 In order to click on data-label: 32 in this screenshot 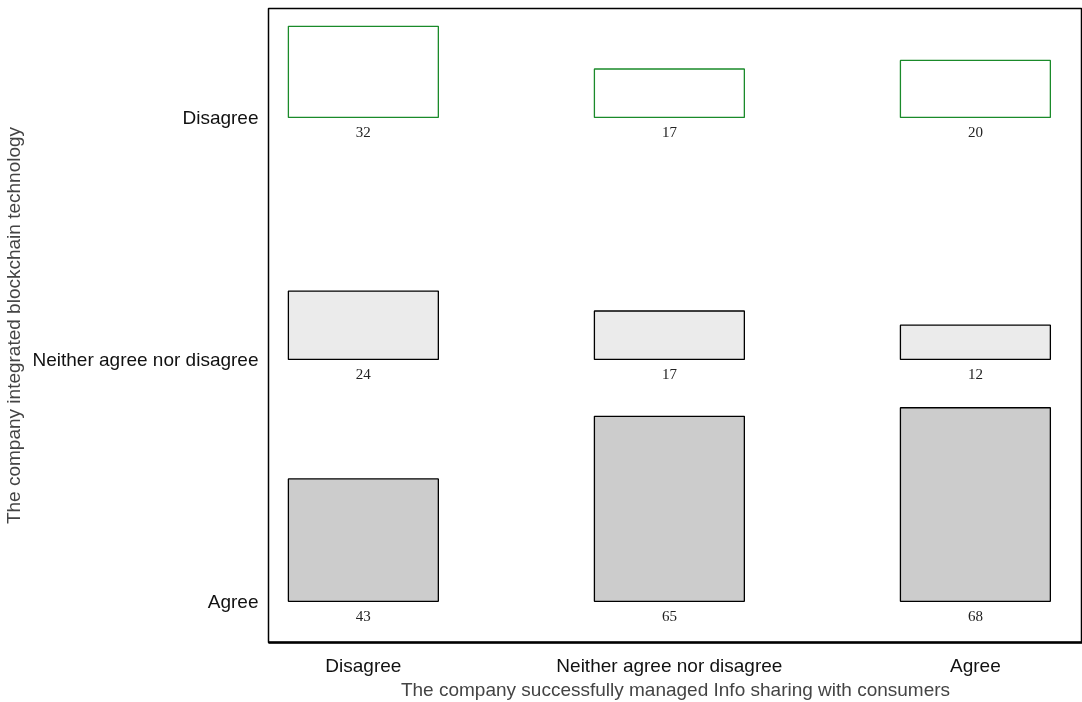, I will do `click(363, 132)`.